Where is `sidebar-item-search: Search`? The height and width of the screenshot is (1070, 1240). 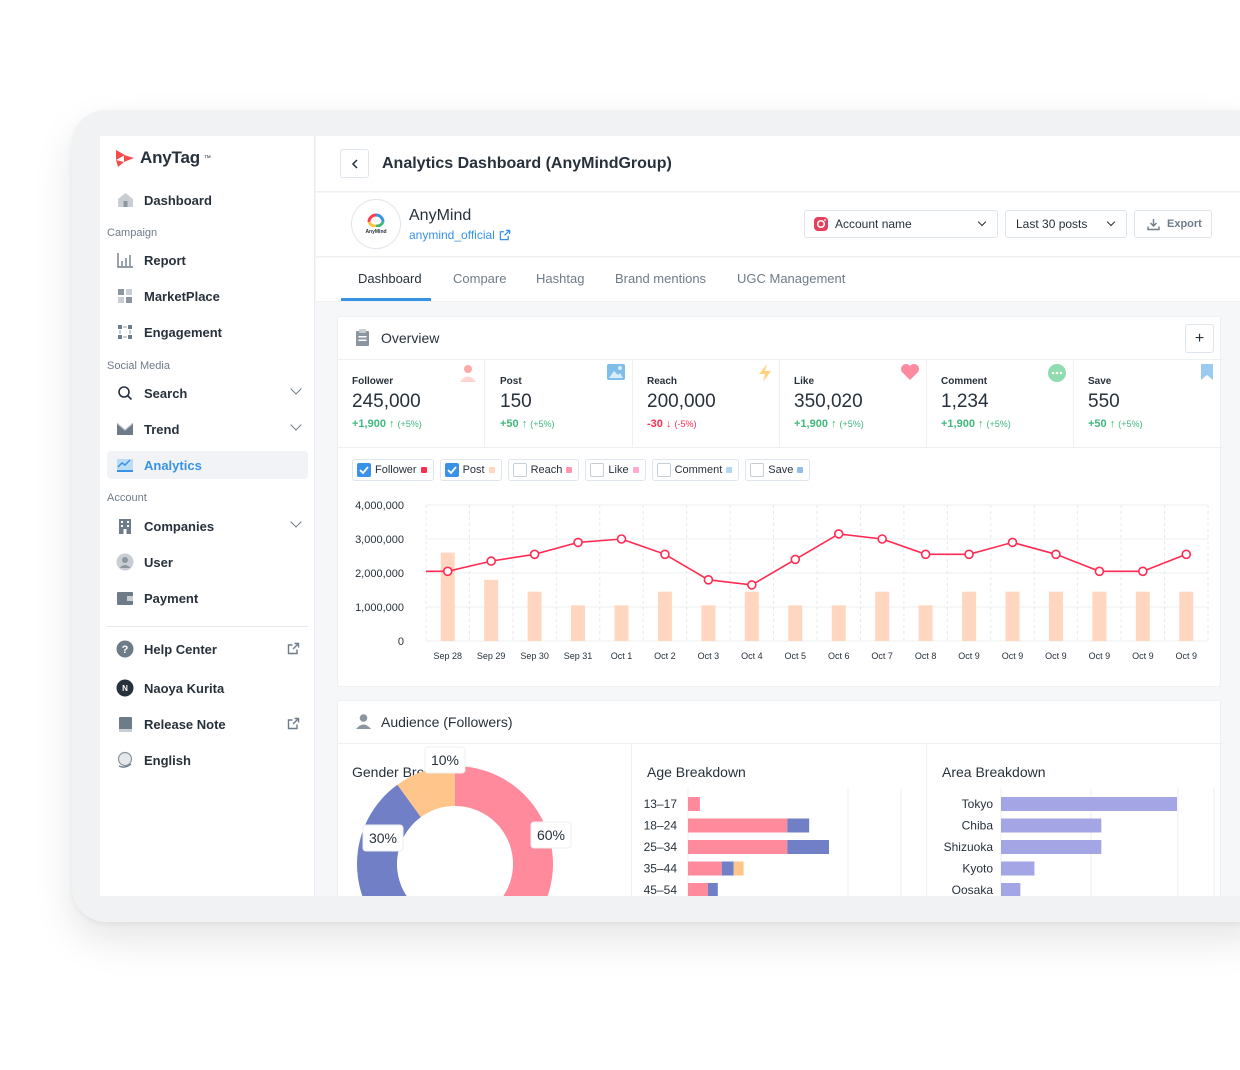
sidebar-item-search: Search is located at coordinates (207, 393).